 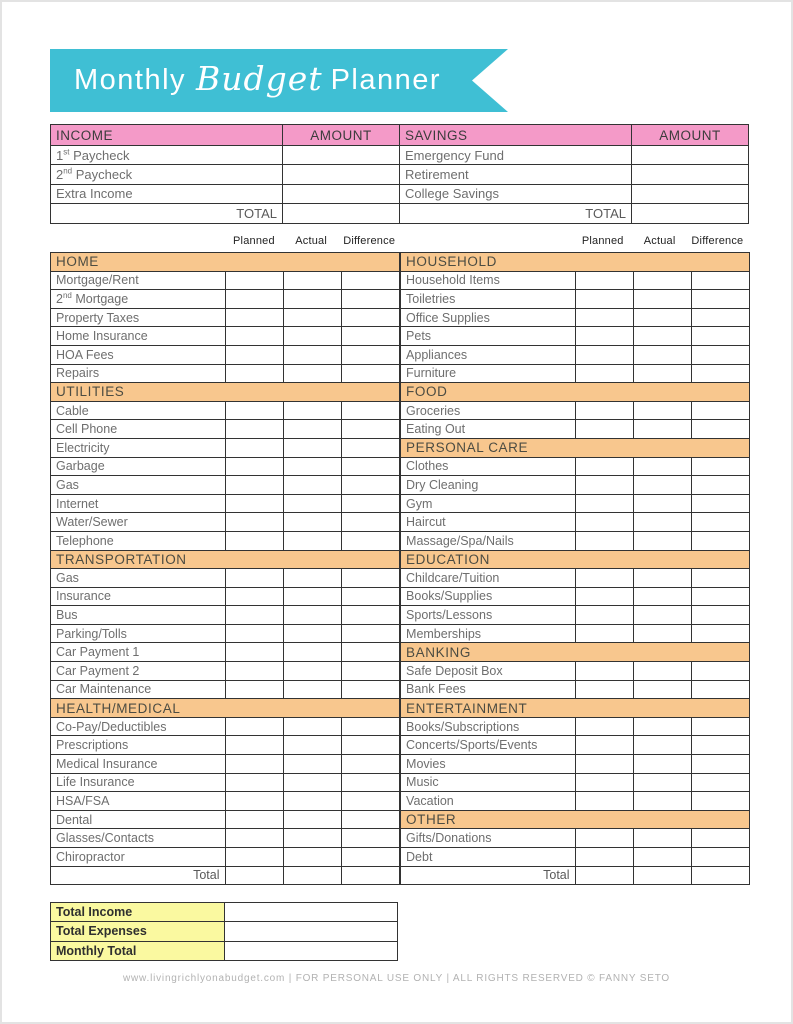 I want to click on section-header-banking: BANKING, so click(x=575, y=652).